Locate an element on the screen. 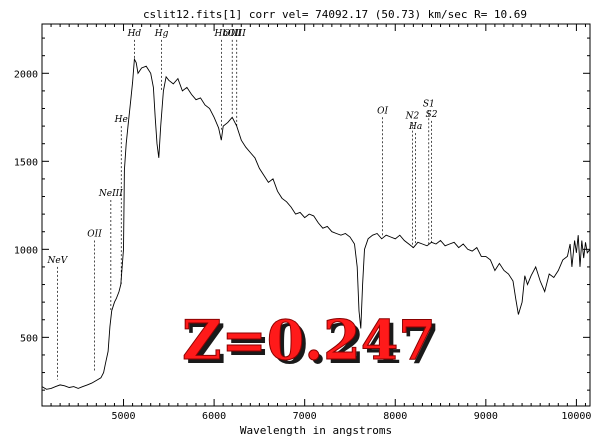 The image size is (596, 442). redshift-annotation-shadow: Z=0.247 is located at coordinates (313, 344).